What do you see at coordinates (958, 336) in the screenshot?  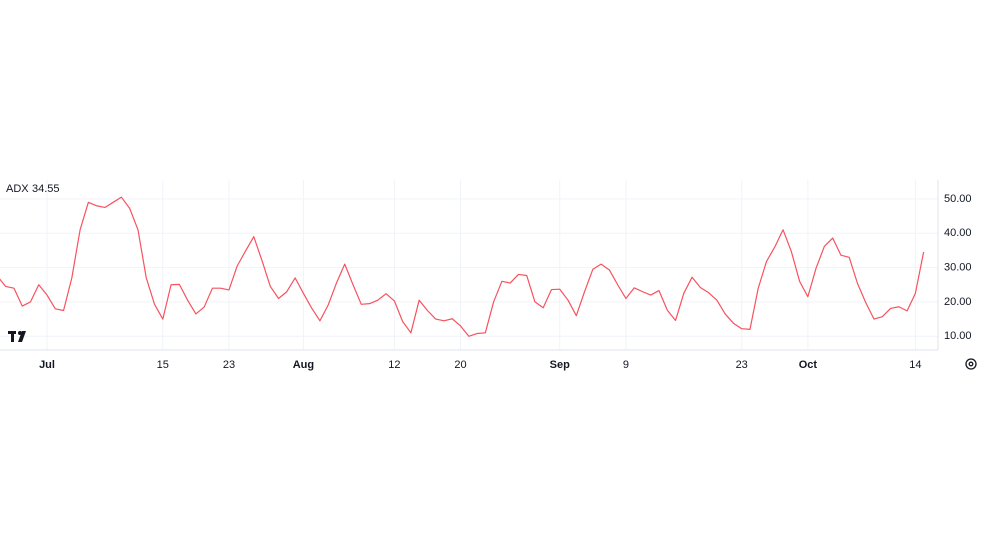 I see `y-tick-label: 10.00` at bounding box center [958, 336].